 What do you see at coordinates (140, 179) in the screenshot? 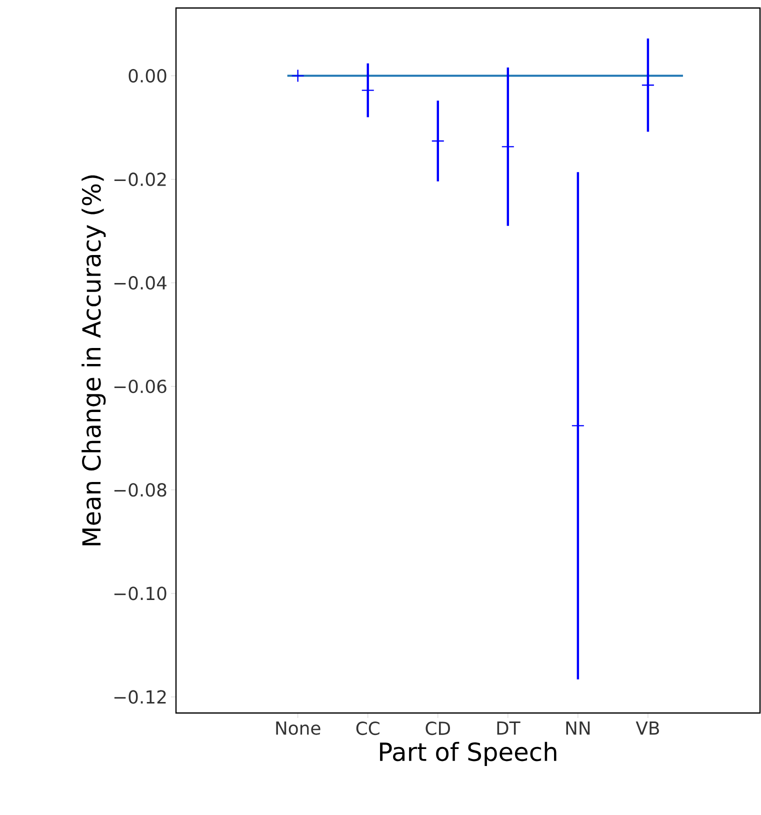
I see `y-tick-label: −0.02` at bounding box center [140, 179].